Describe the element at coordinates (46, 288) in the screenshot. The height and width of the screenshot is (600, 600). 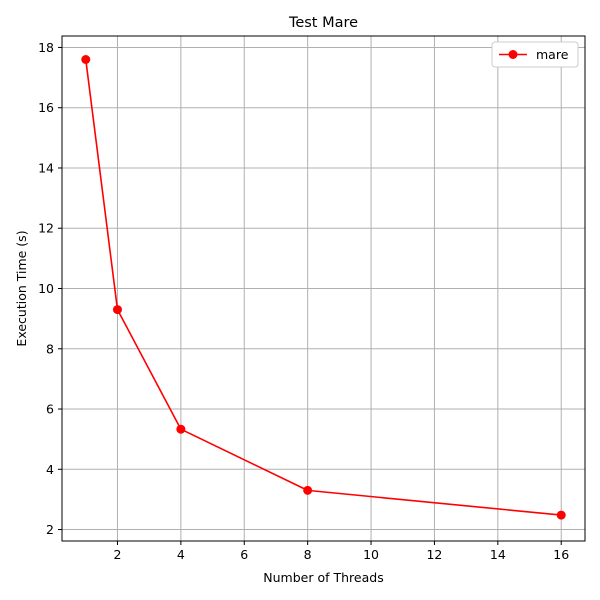
I see `y-tick-label: 10` at that location.